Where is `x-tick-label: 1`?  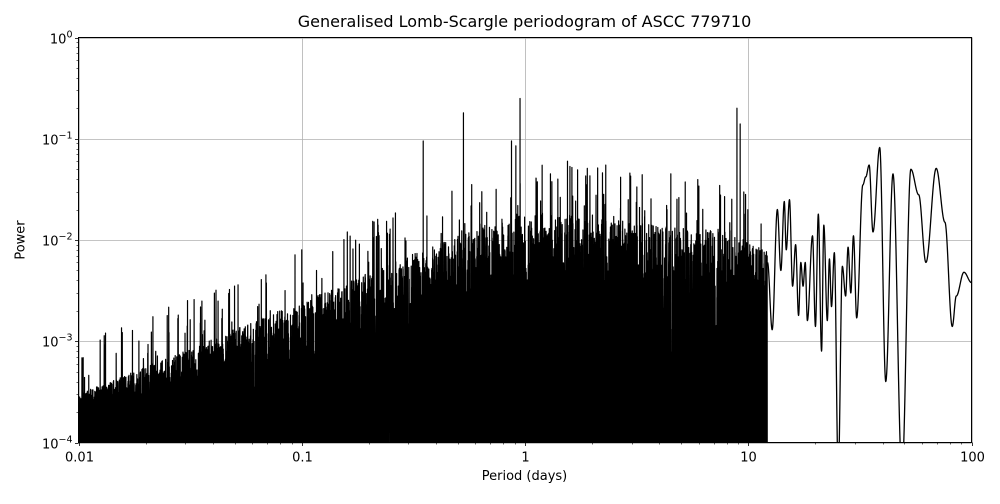
x-tick-label: 1 is located at coordinates (525, 458).